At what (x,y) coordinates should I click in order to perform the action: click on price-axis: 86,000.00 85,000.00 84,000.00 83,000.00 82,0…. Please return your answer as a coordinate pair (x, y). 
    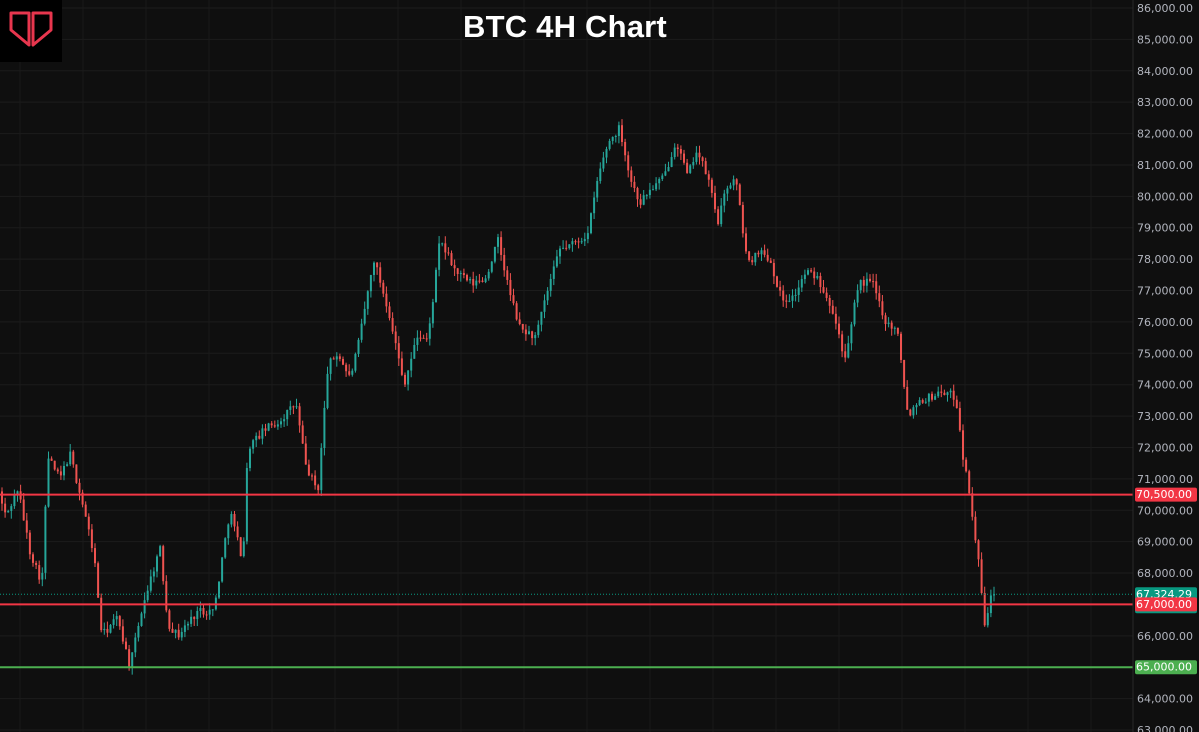
    Looking at the image, I should click on (1165, 366).